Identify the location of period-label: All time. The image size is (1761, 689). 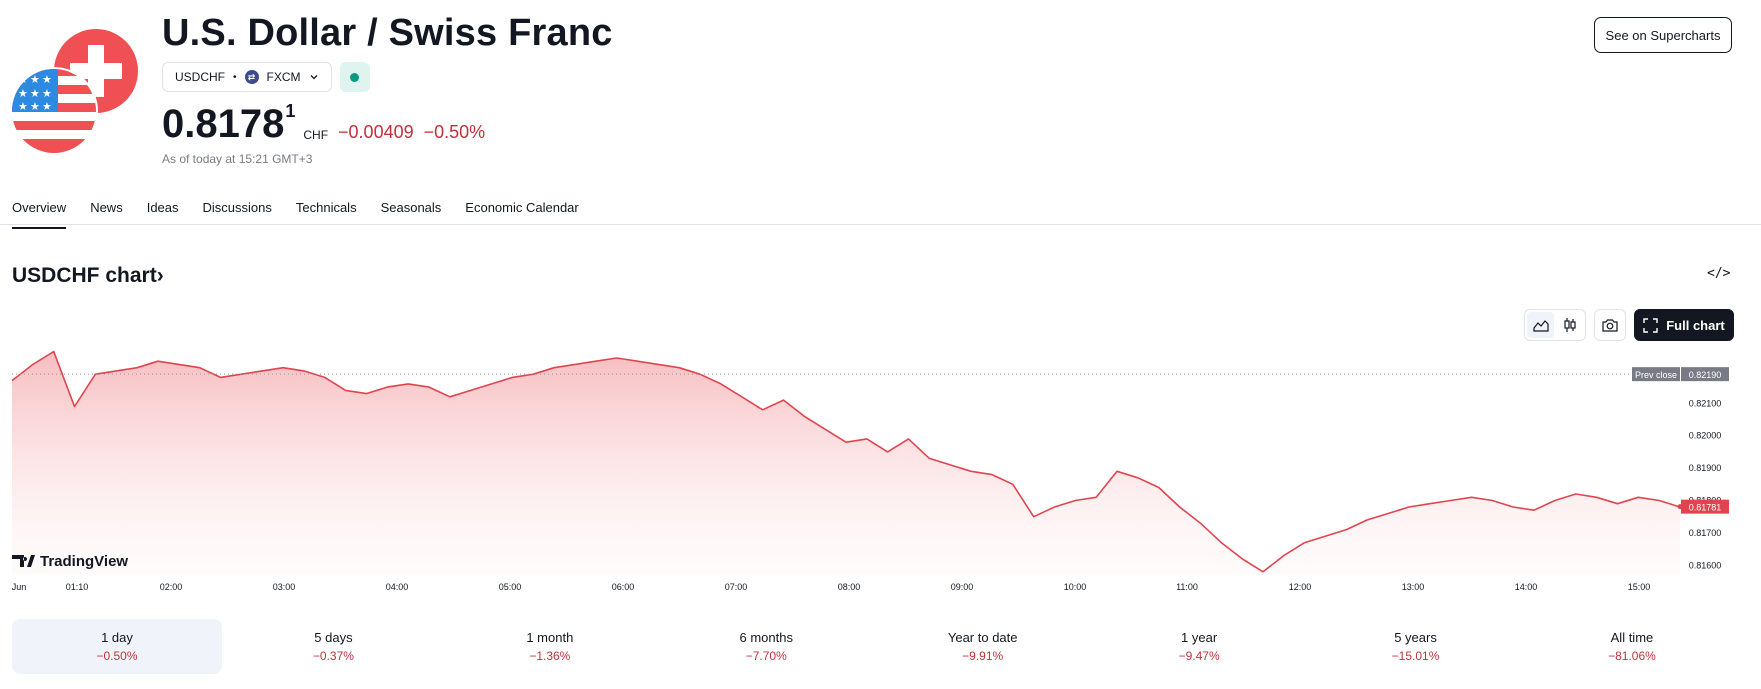
(1632, 637).